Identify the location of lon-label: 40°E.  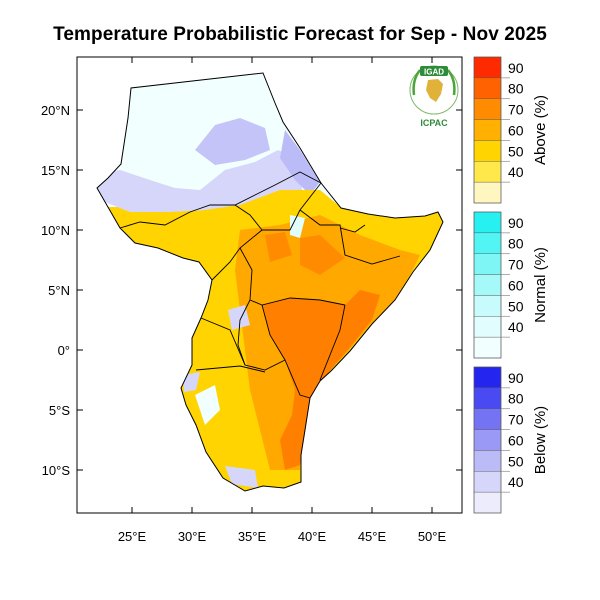
(312, 536).